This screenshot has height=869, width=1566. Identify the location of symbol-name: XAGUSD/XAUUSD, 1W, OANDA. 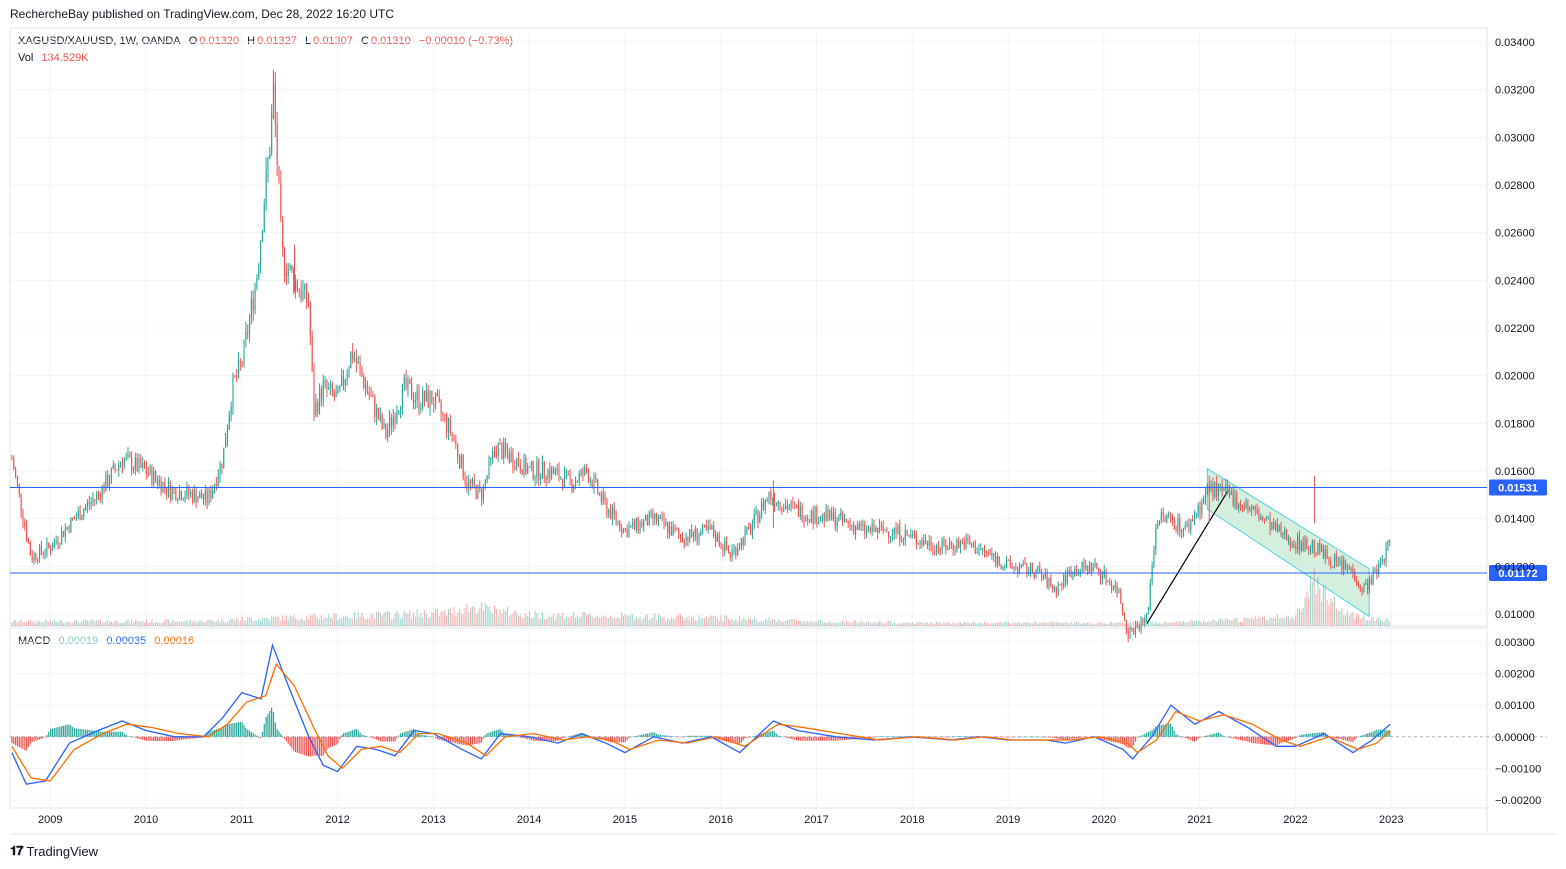
(99, 41).